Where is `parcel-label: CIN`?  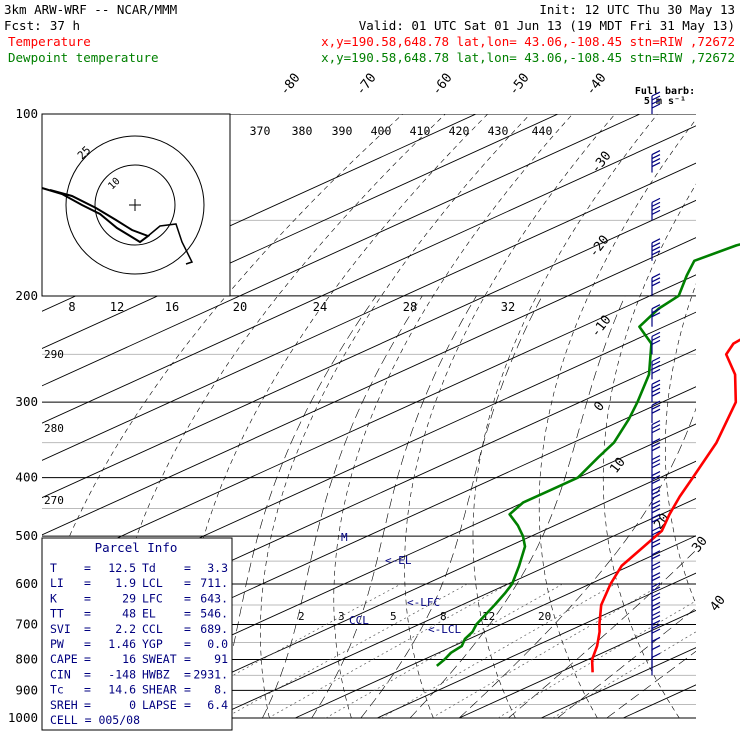
parcel-label: CIN is located at coordinates (60, 674).